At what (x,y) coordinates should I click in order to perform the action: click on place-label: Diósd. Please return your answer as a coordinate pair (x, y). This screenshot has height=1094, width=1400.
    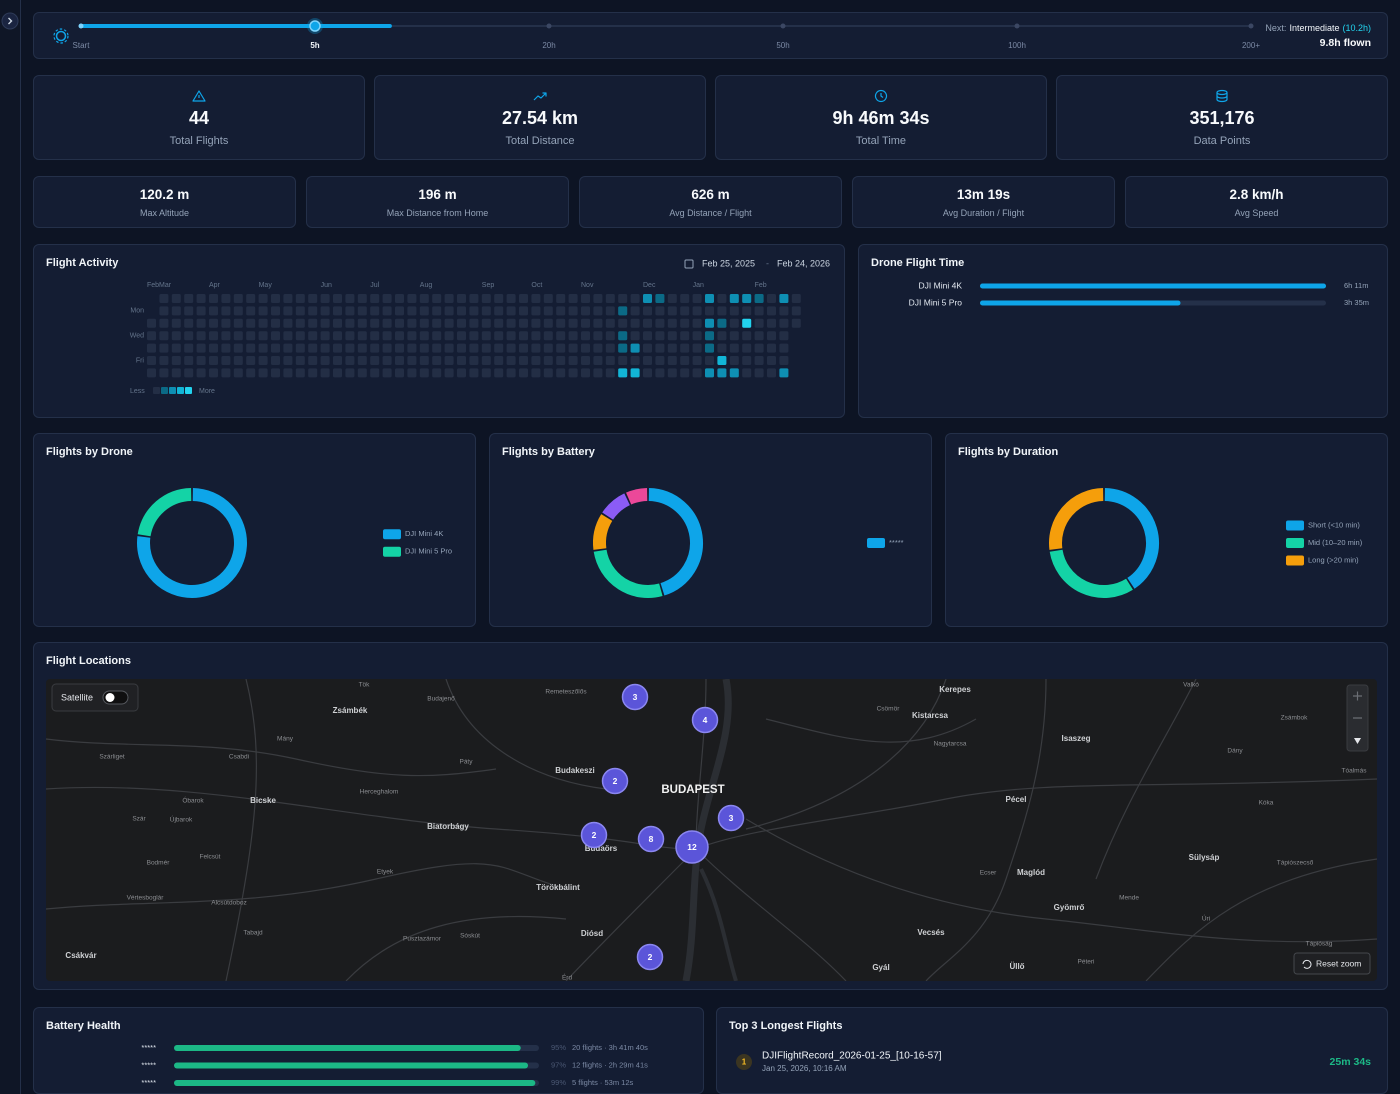
    Looking at the image, I should click on (592, 933).